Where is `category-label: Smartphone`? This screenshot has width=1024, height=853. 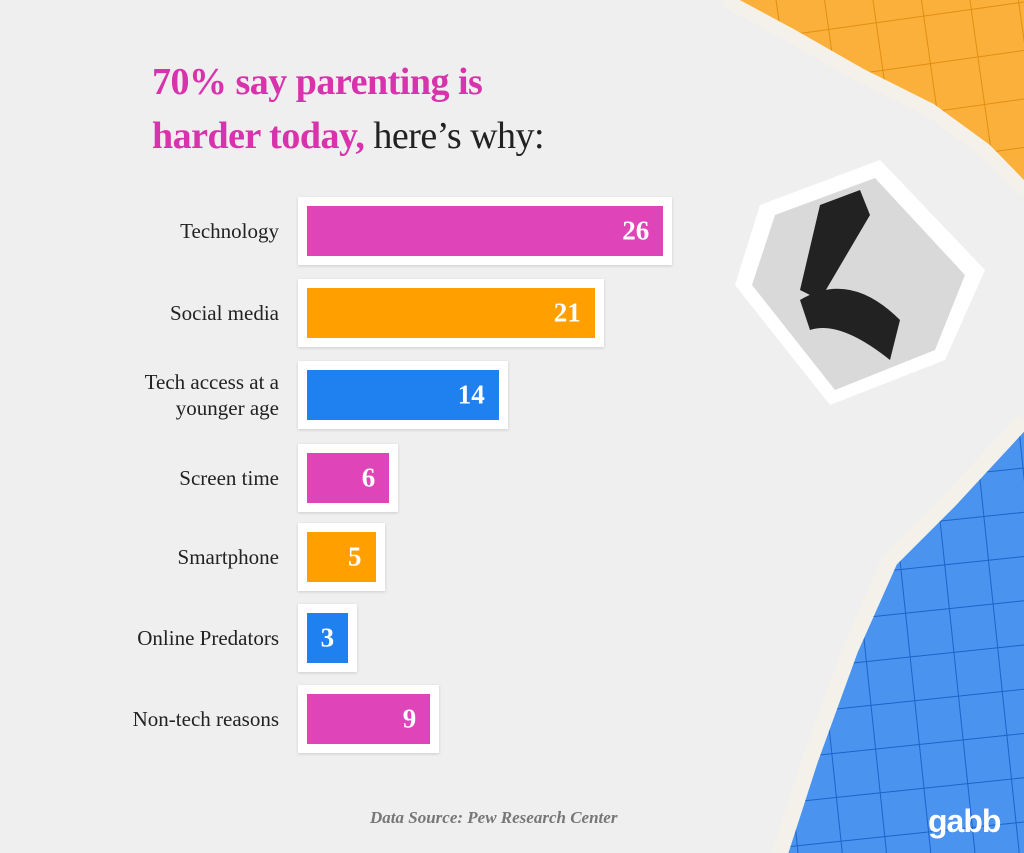 category-label: Smartphone is located at coordinates (228, 557).